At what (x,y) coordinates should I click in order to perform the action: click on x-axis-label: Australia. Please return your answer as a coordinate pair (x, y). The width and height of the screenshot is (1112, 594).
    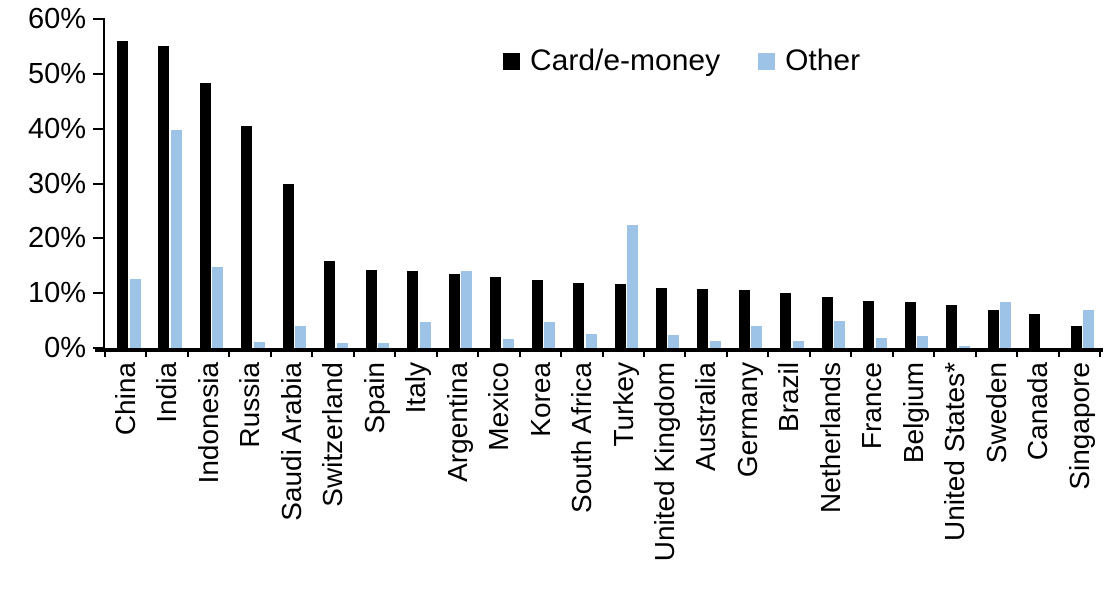
    Looking at the image, I should click on (705, 478).